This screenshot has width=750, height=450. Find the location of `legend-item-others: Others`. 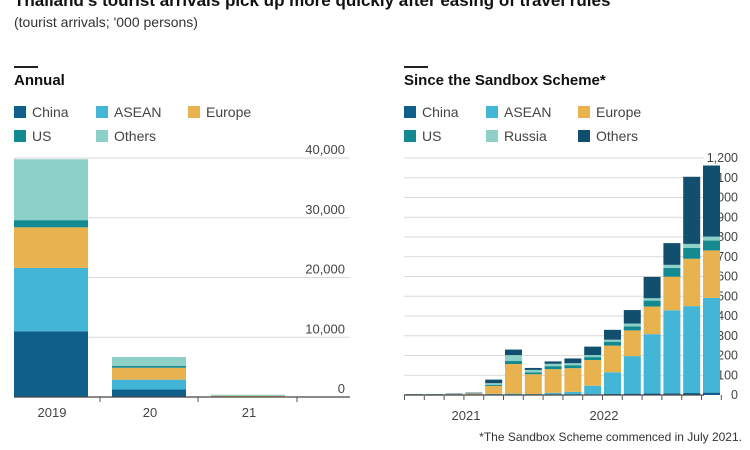

legend-item-others: Others is located at coordinates (126, 136).